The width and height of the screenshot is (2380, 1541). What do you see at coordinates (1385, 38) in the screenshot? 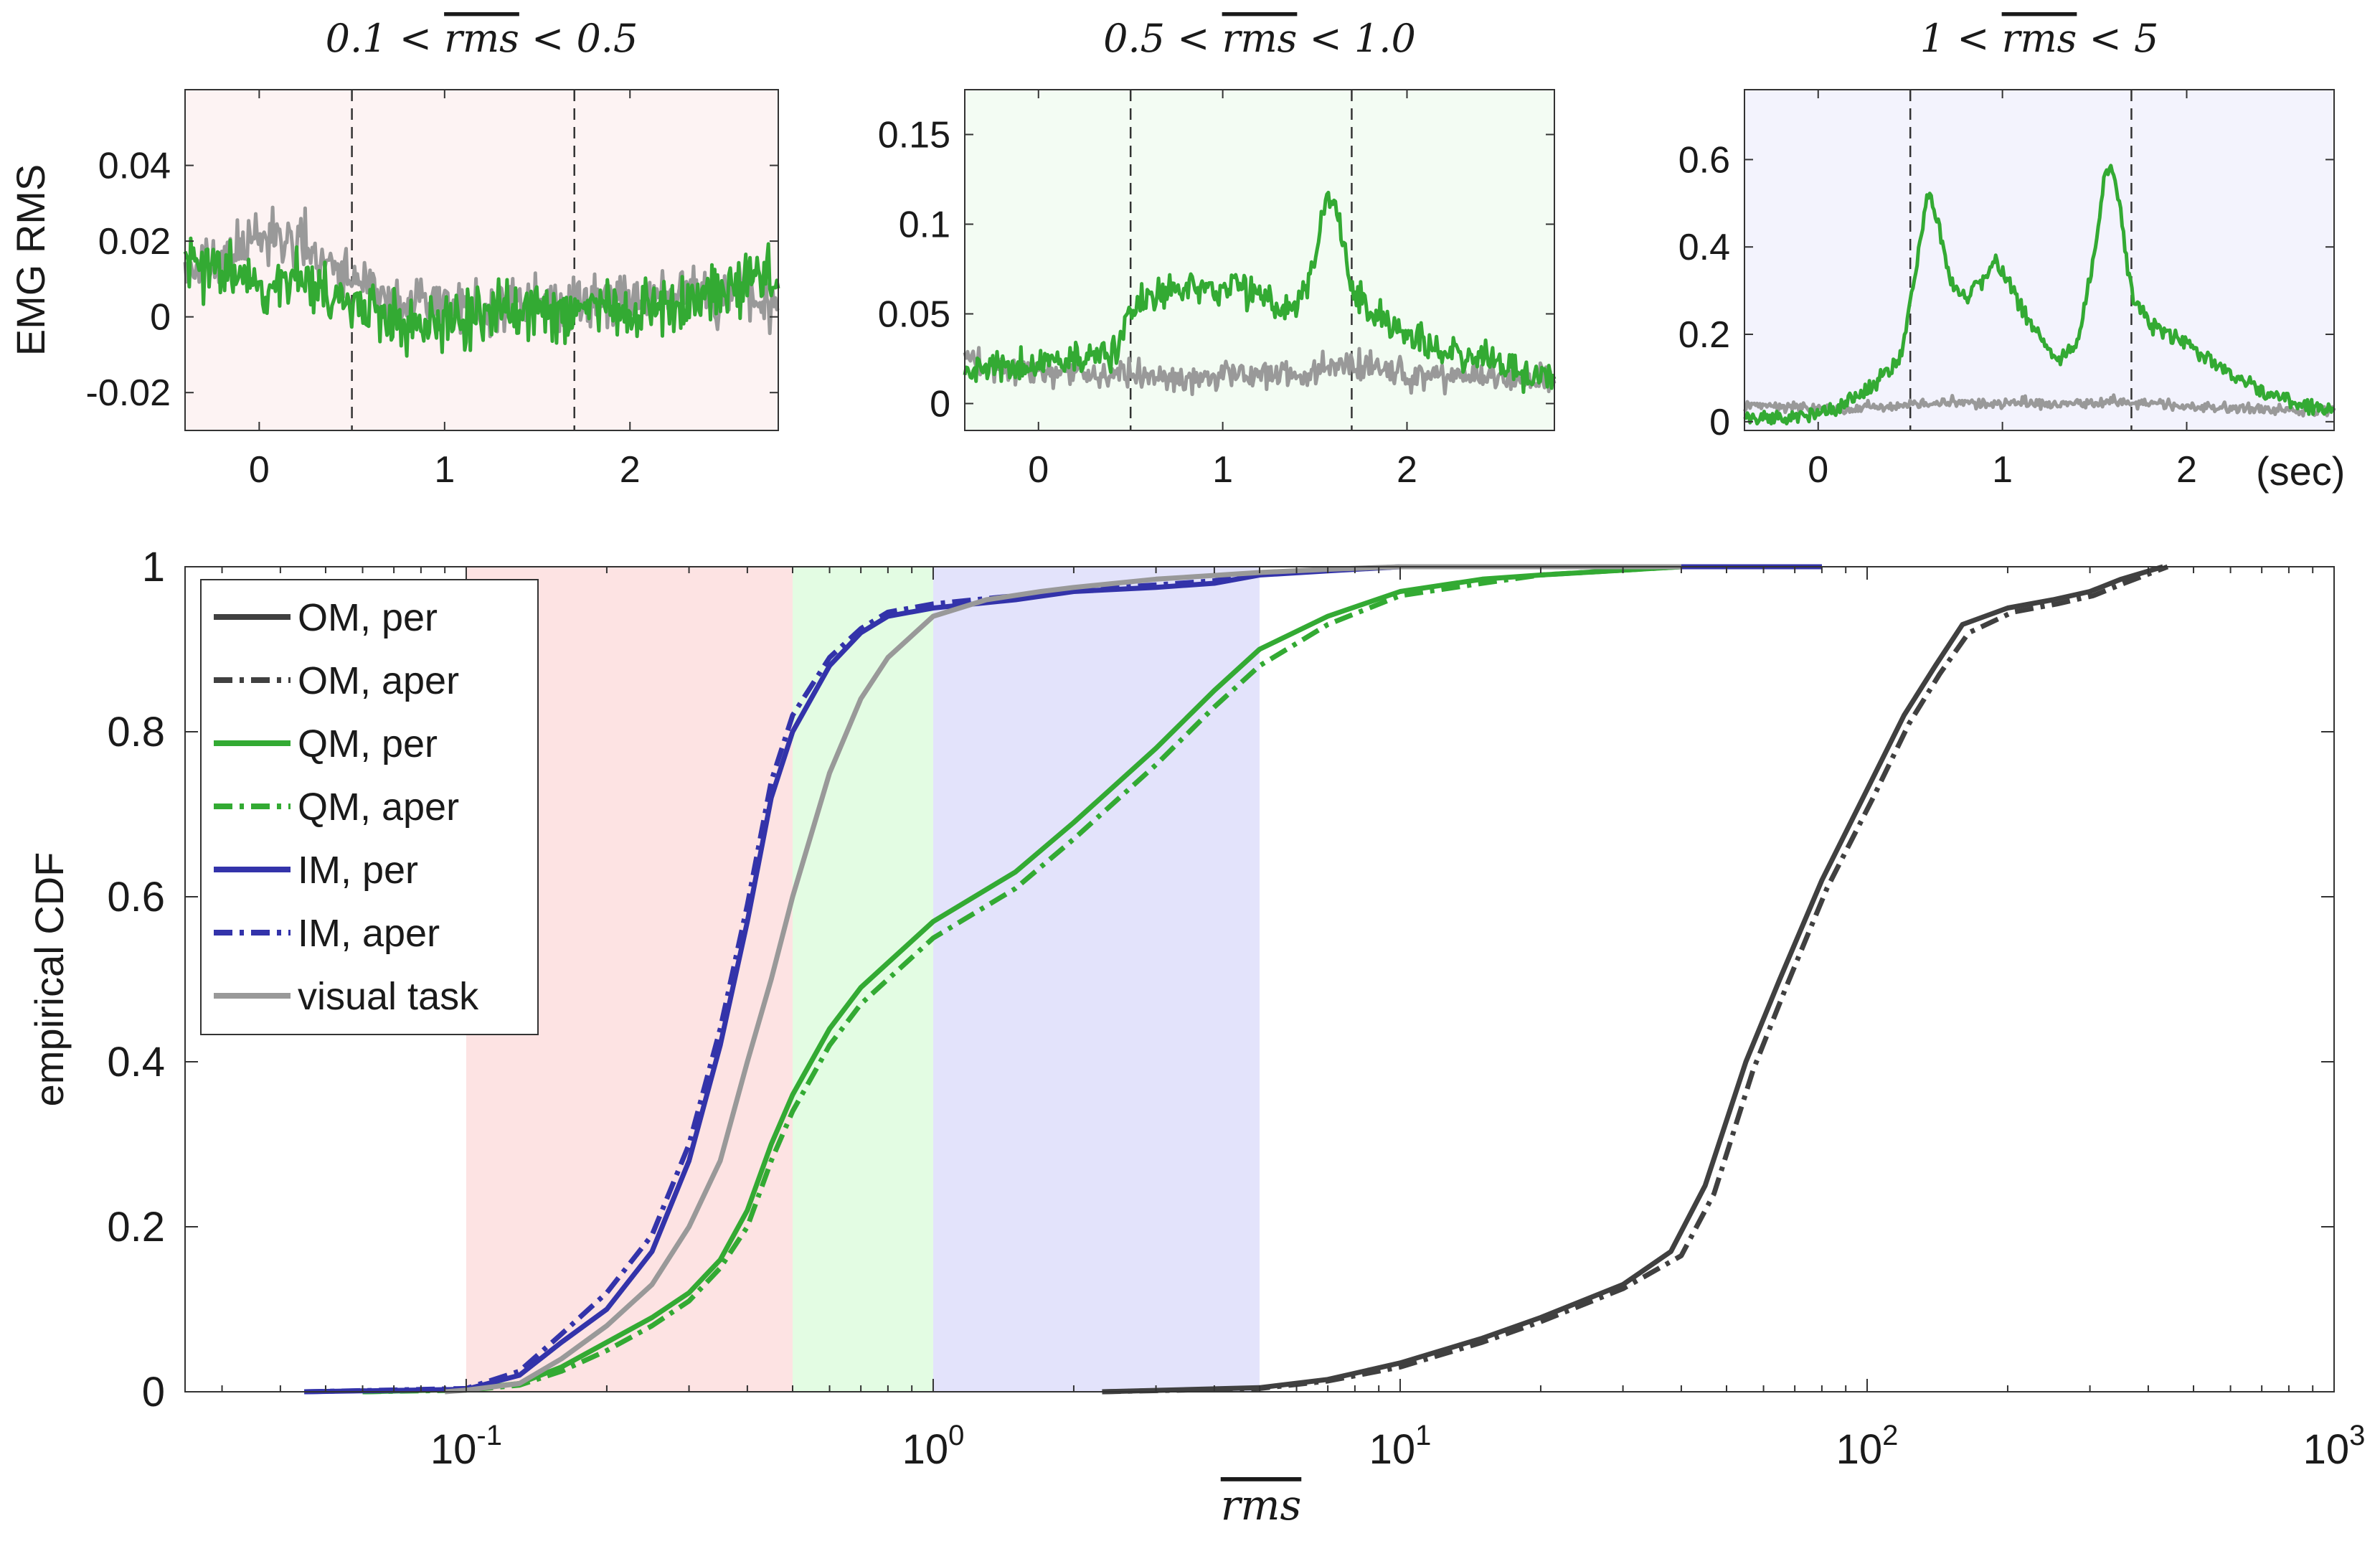
I see `panel-title-hi: 1.0` at bounding box center [1385, 38].